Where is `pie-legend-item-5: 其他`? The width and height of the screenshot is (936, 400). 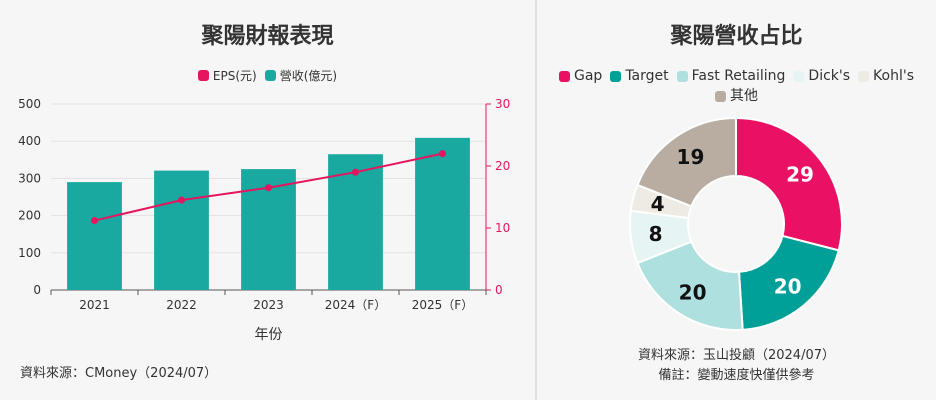
pie-legend-item-5: 其他 is located at coordinates (736, 96).